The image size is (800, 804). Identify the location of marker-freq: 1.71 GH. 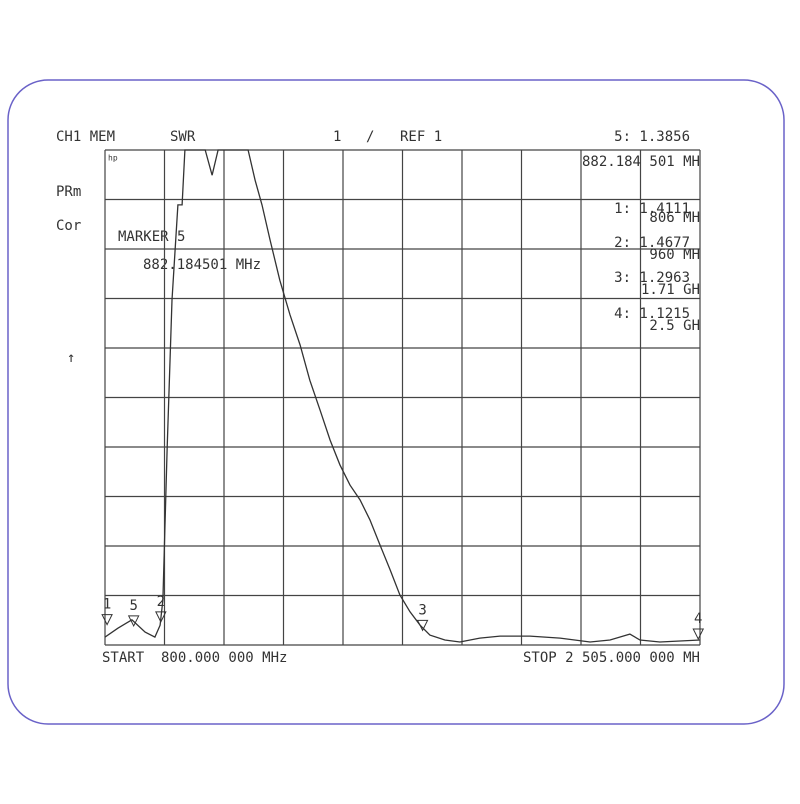
(670, 290).